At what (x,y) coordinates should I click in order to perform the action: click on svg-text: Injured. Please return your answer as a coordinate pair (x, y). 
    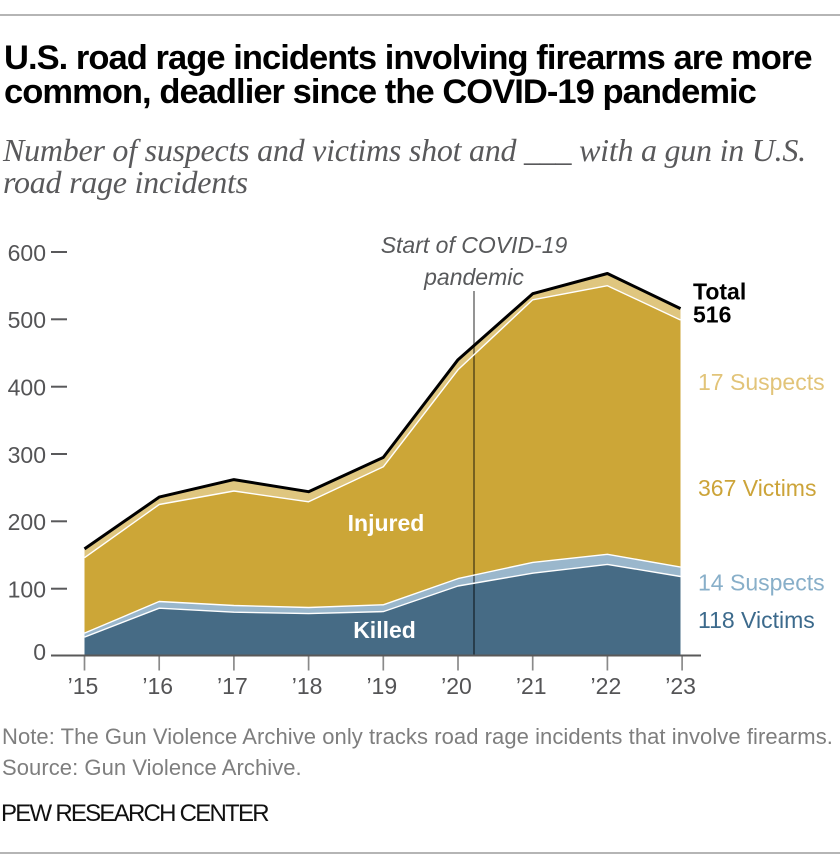
    Looking at the image, I should click on (386, 523).